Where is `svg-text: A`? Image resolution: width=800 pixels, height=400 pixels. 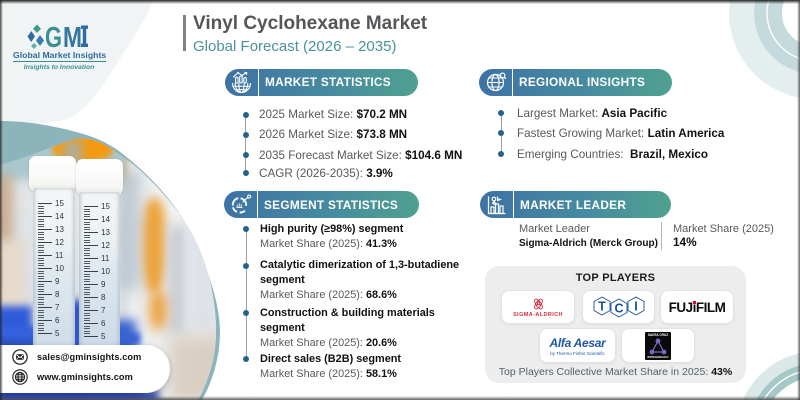
svg-text: A is located at coordinates (538, 303).